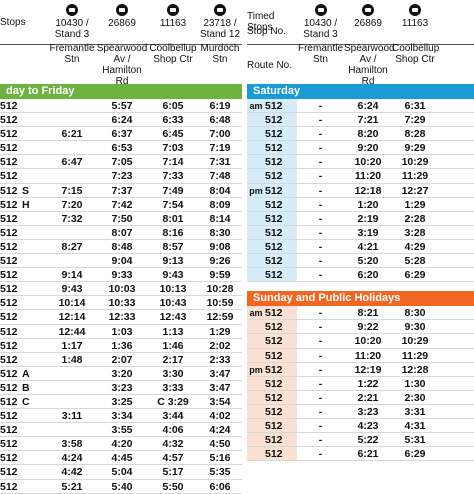 The height and width of the screenshot is (494, 474). I want to click on departure-time: 10:29, so click(415, 162).